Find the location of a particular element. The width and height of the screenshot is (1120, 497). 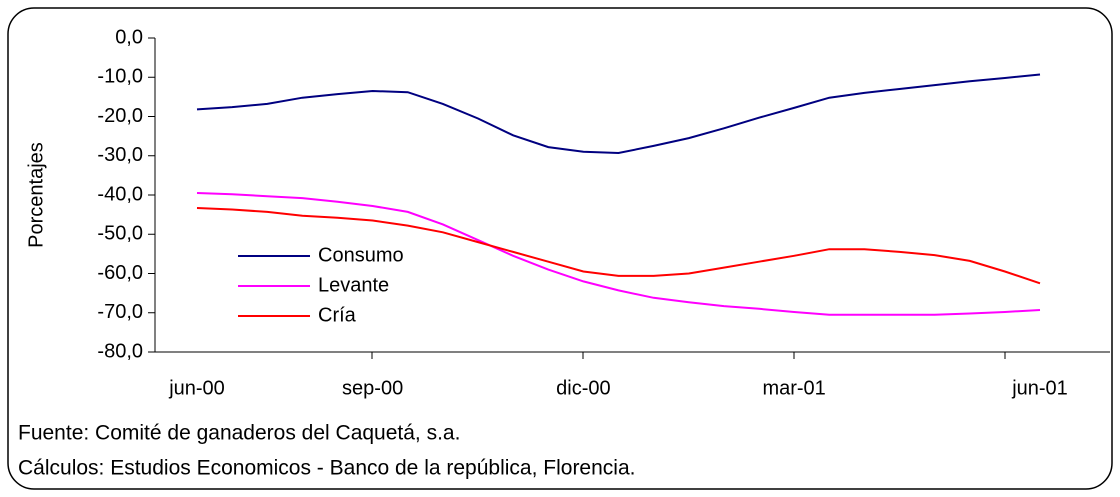

legend-label: Consumo is located at coordinates (361, 255).